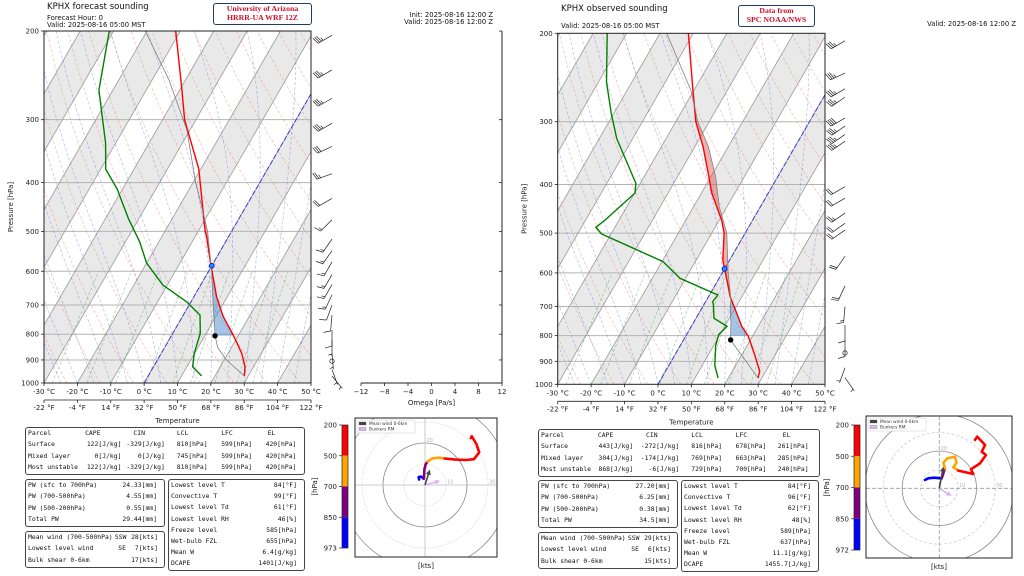  Describe the element at coordinates (750, 531) in the screenshot. I see `stats-row: Freeze level 589[hPa]` at that location.